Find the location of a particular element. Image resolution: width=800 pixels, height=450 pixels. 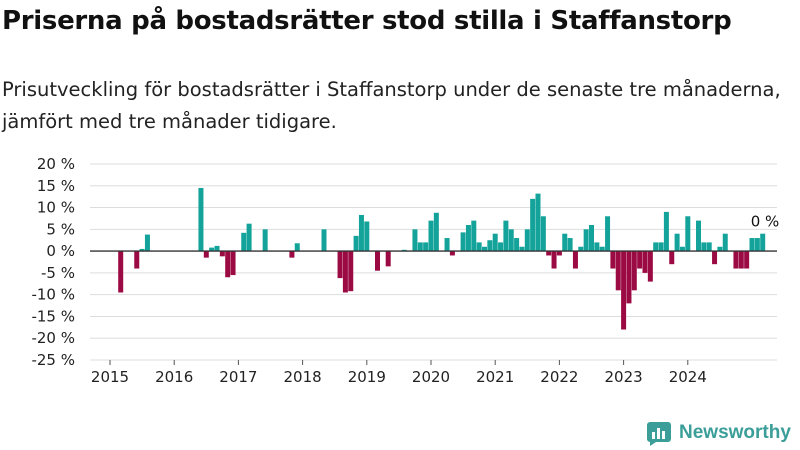

x-tick-label: 2020 is located at coordinates (431, 377).